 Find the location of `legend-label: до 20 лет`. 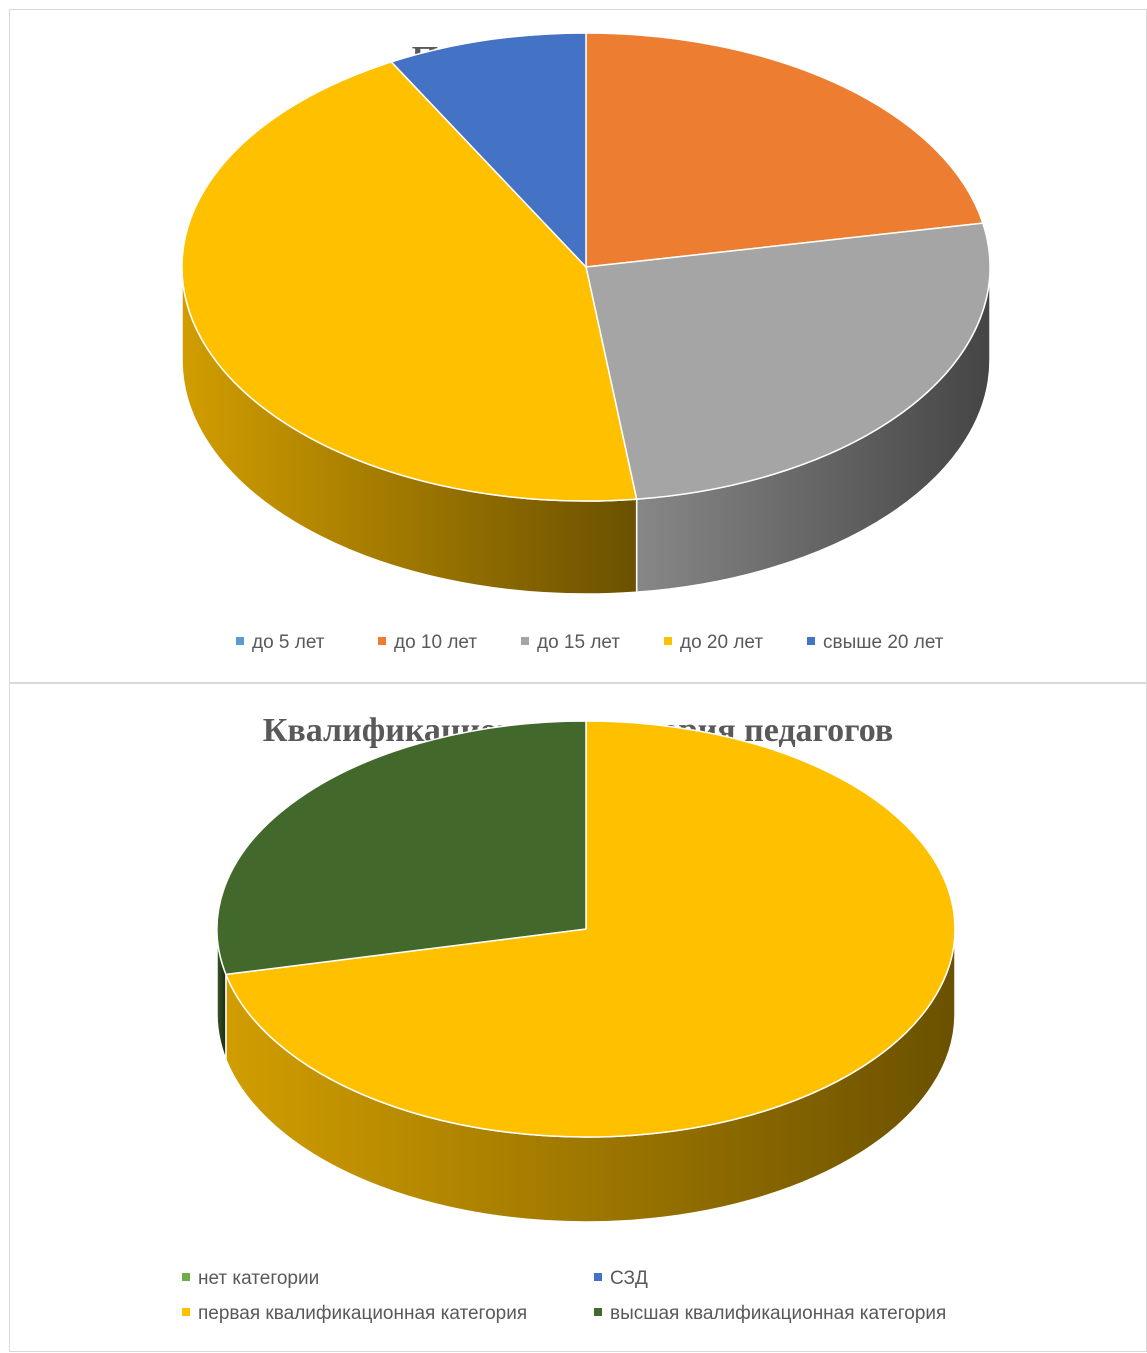

legend-label: до 20 лет is located at coordinates (722, 642).